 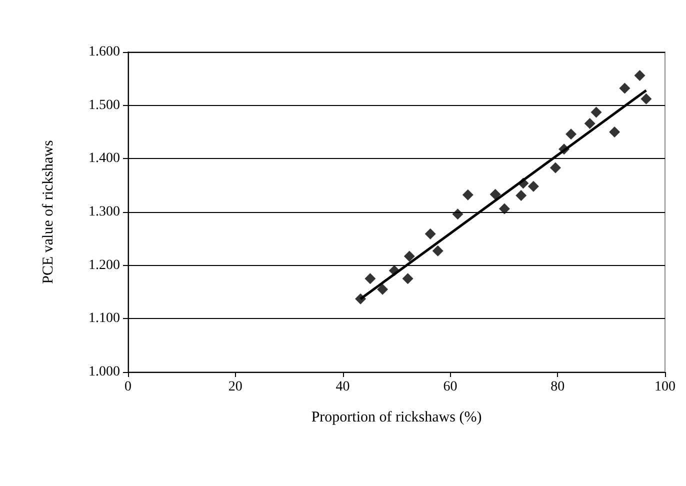 I want to click on y-tick-label: 1.100, so click(x=104, y=318).